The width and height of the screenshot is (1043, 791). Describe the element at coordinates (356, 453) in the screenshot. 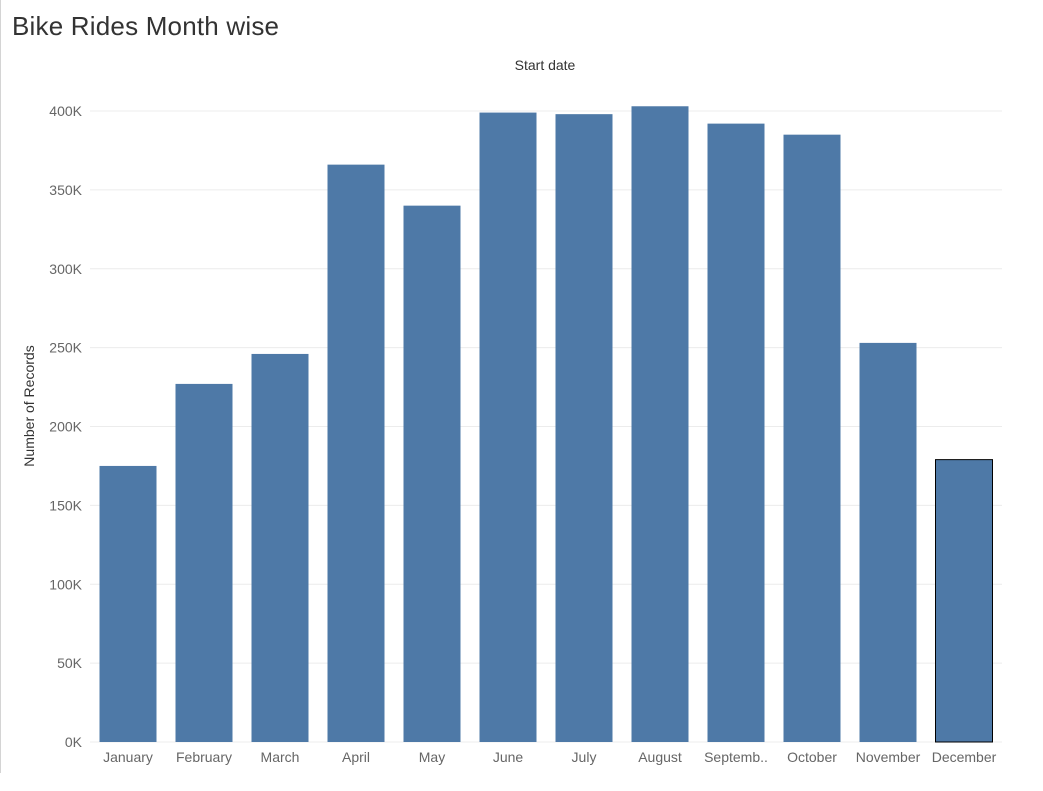

I see `bar-april` at that location.